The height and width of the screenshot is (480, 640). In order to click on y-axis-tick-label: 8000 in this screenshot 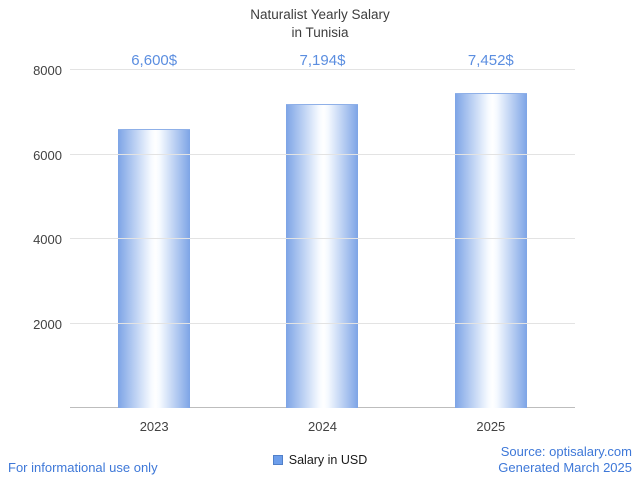, I will do `click(47, 70)`.